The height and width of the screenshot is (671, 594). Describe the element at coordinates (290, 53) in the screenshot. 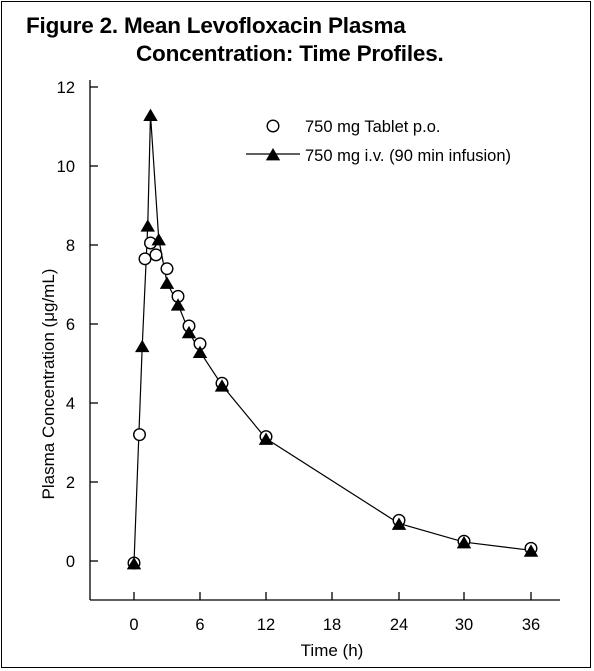

I see `chart-title-line2: Concentration: Time Profiles.` at that location.